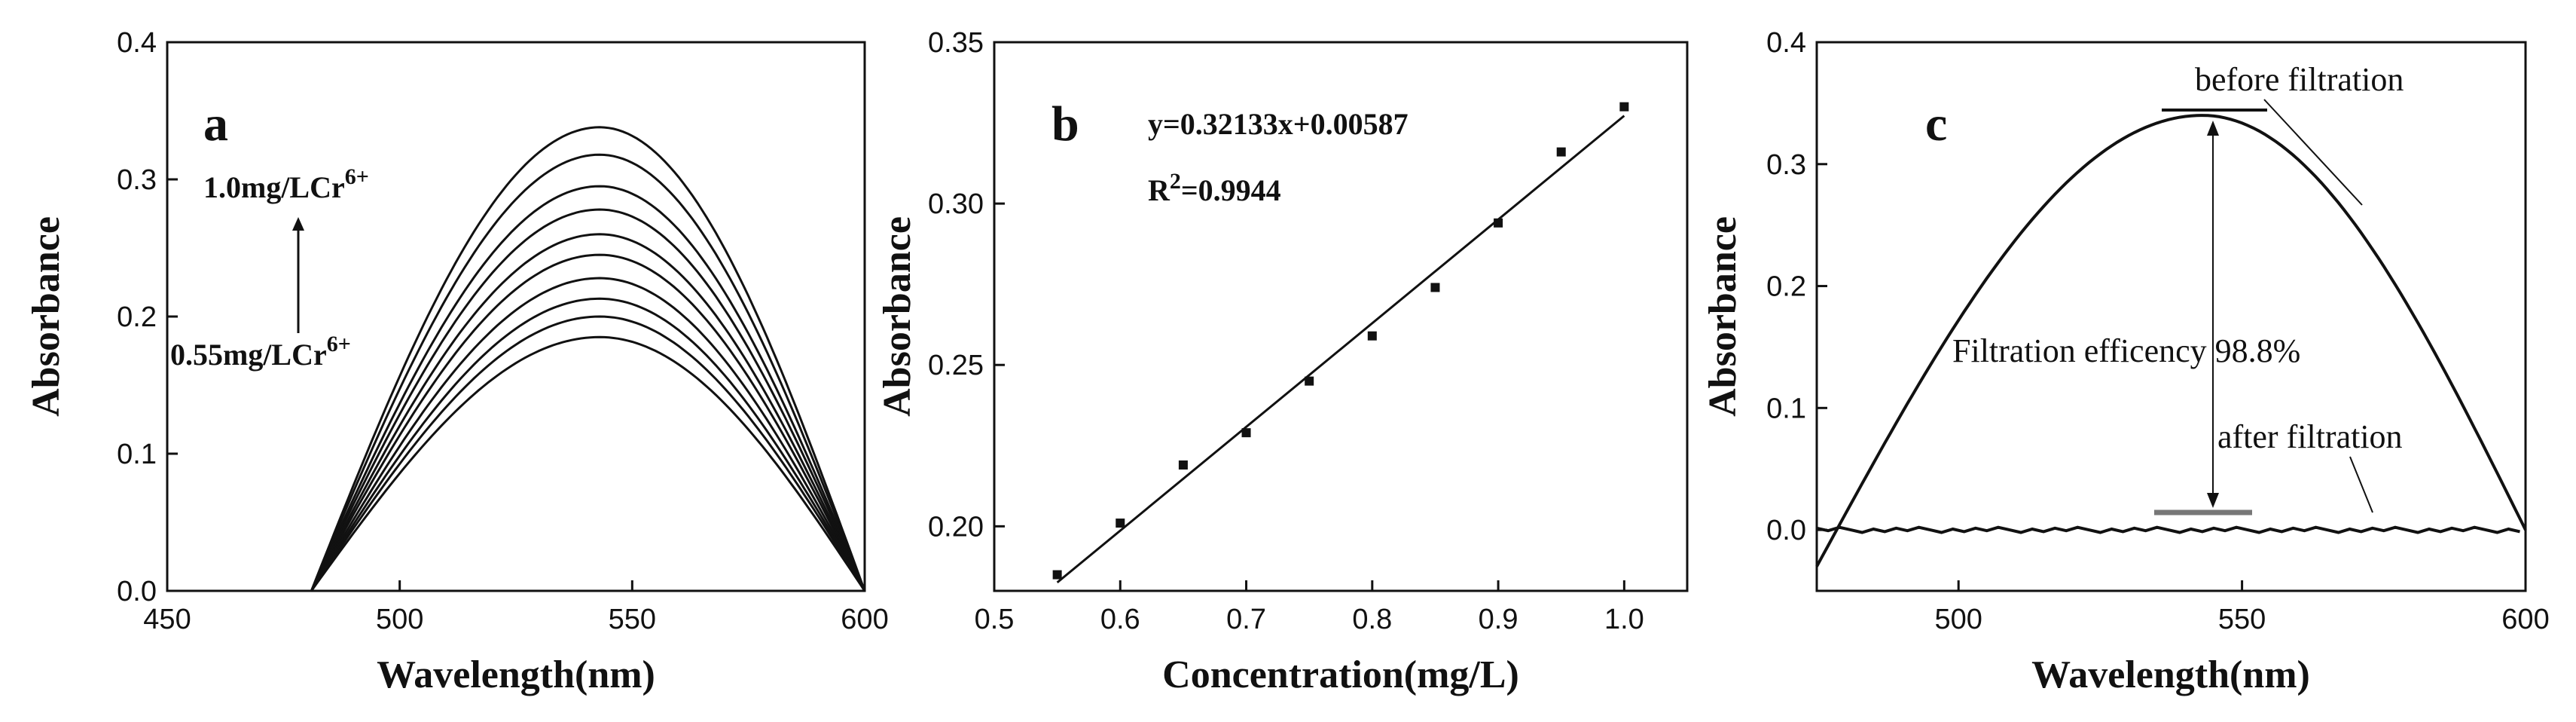  I want to click on panel-b-letter: b, so click(1065, 123).